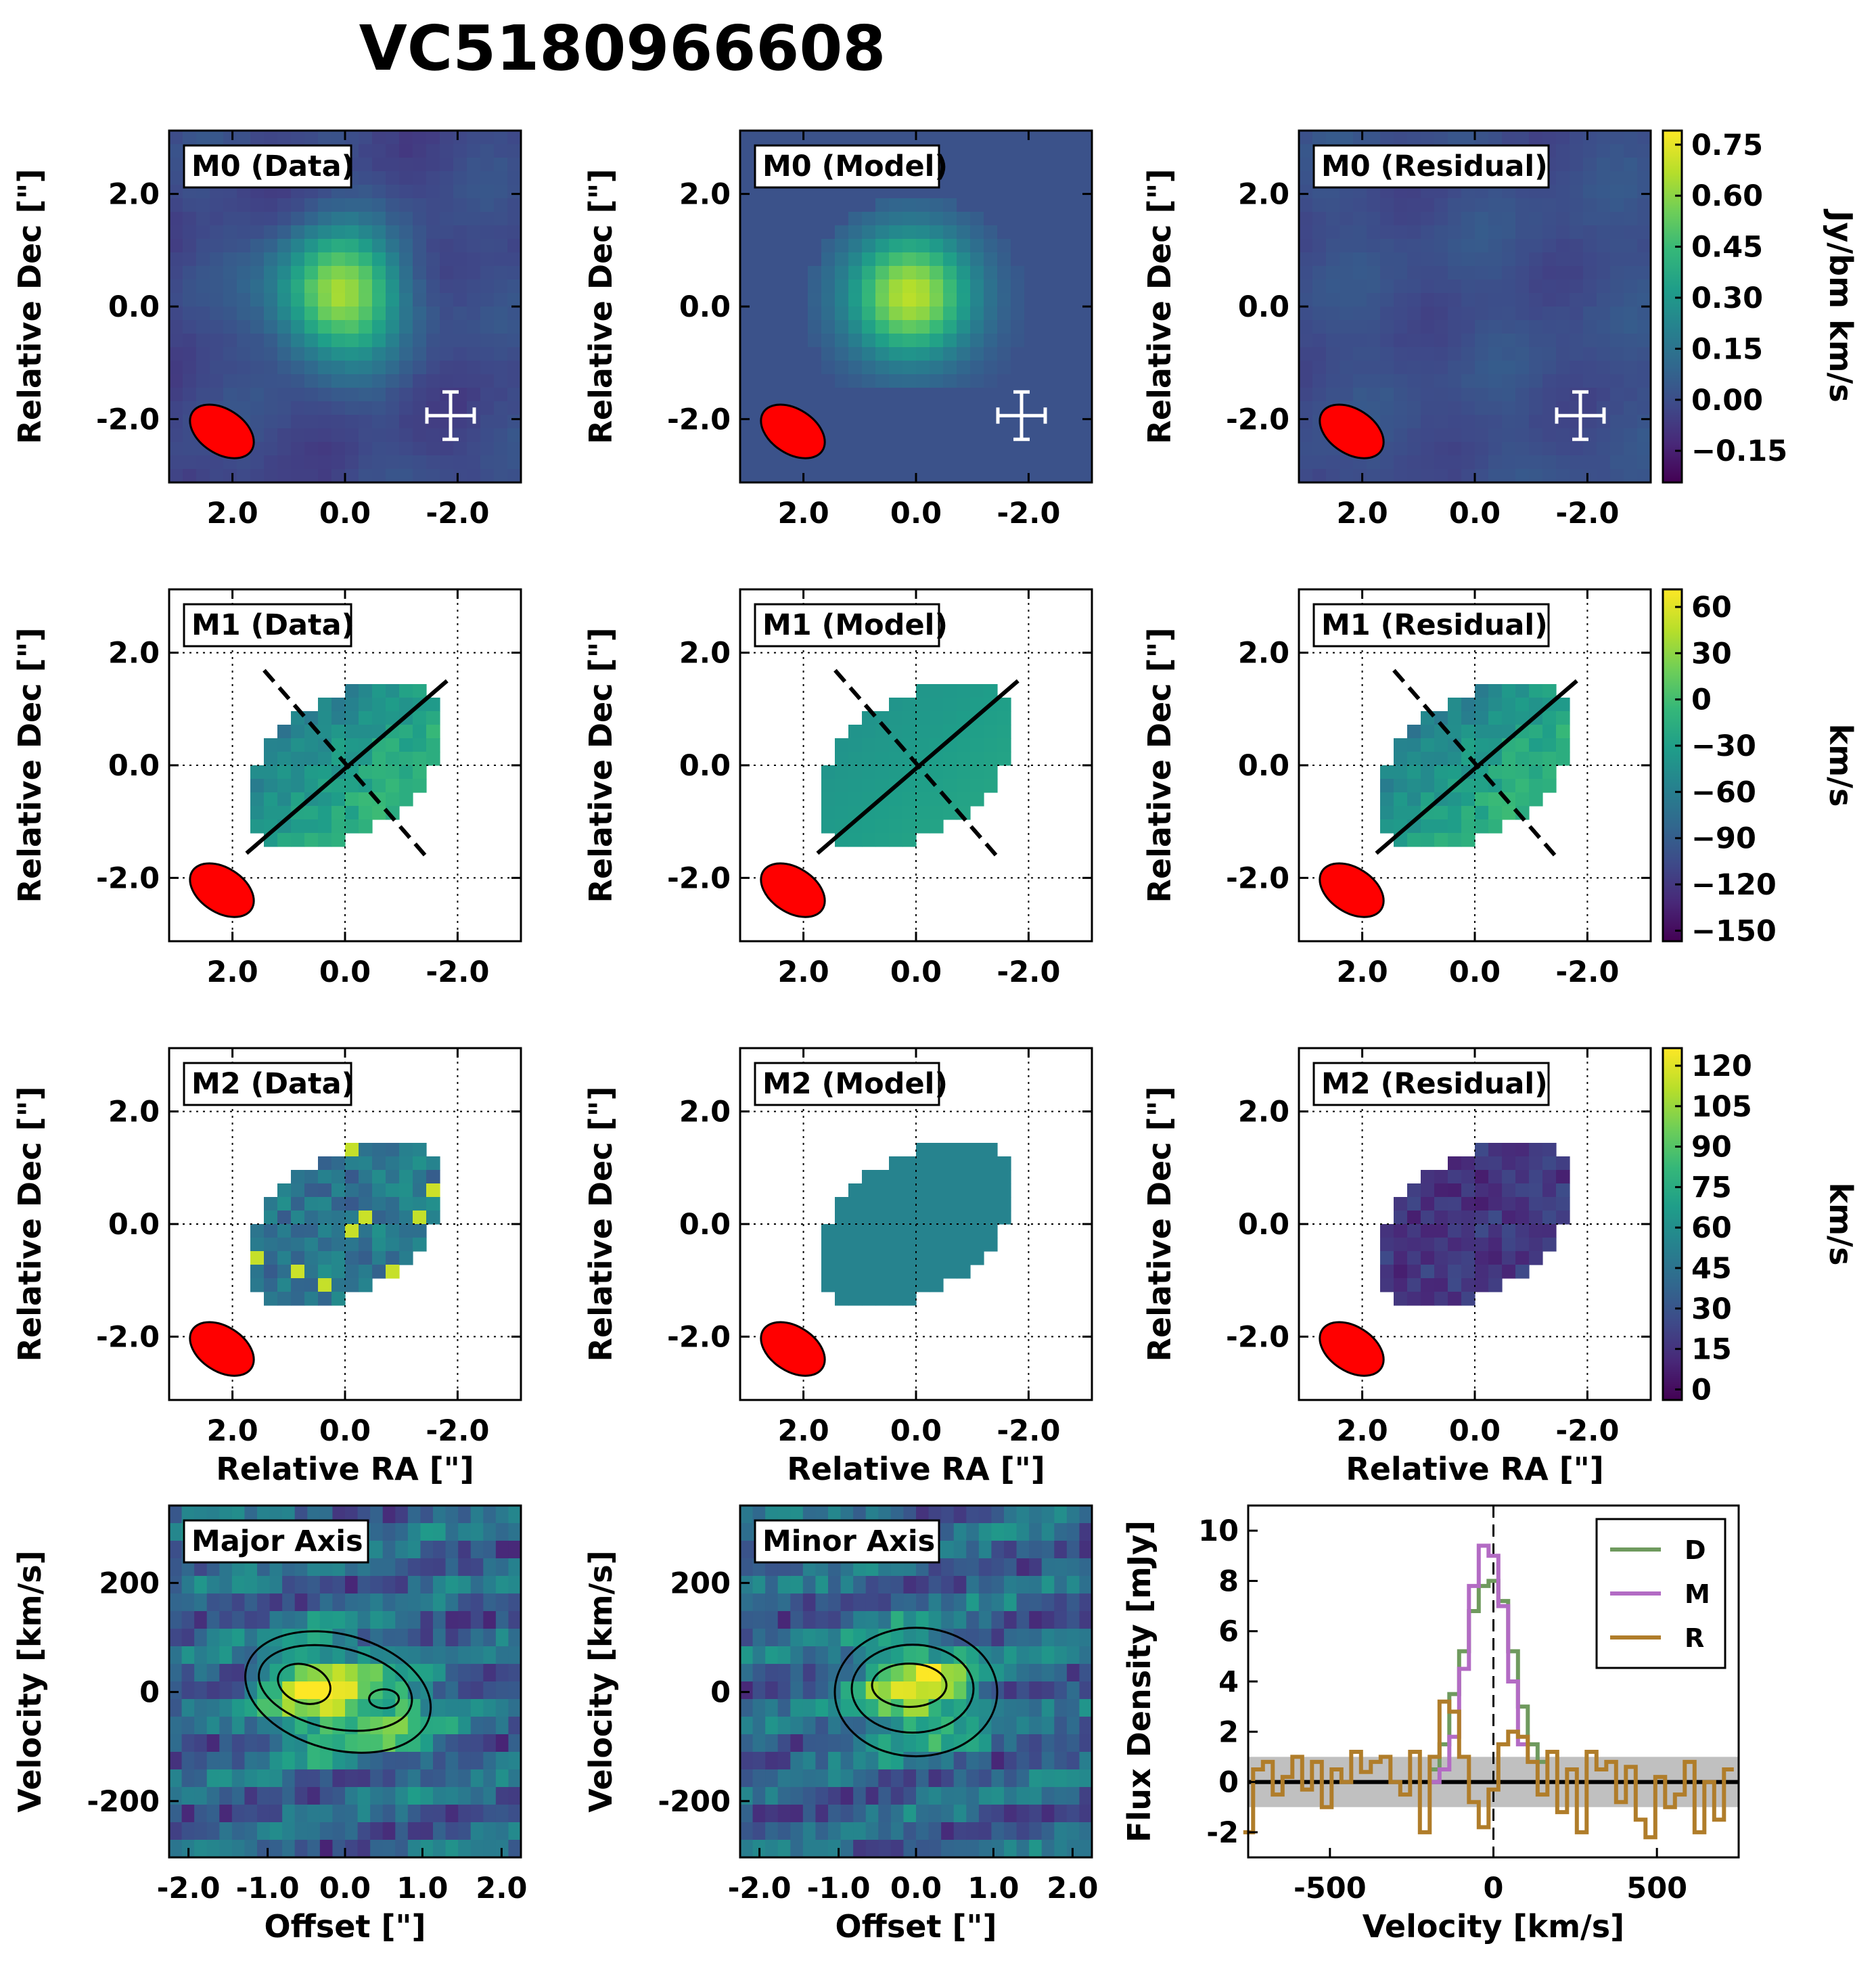 Image resolution: width=1876 pixels, height=1967 pixels. What do you see at coordinates (233, 513) in the screenshot?
I see `x-tick-label: 2.0` at bounding box center [233, 513].